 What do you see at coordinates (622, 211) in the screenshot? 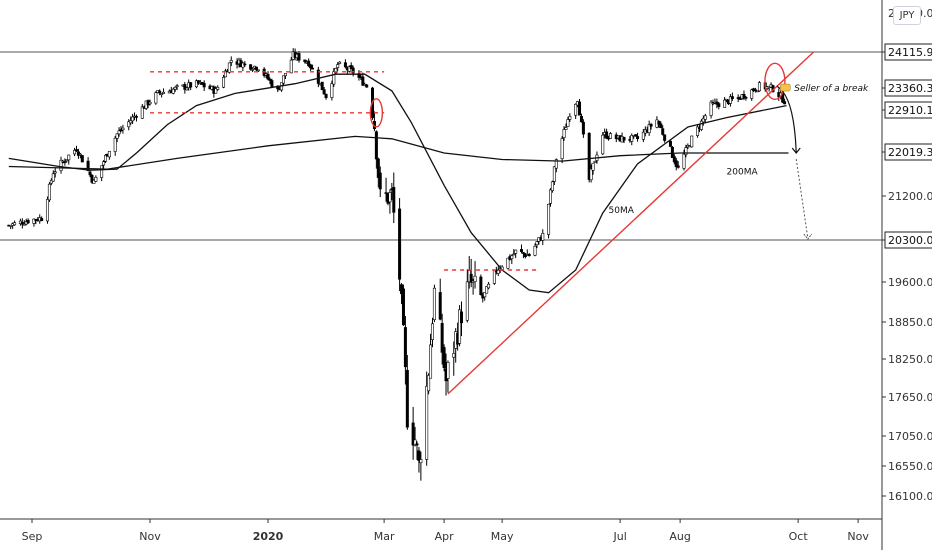
I see `ma-label-50ma: 50MA` at bounding box center [622, 211].